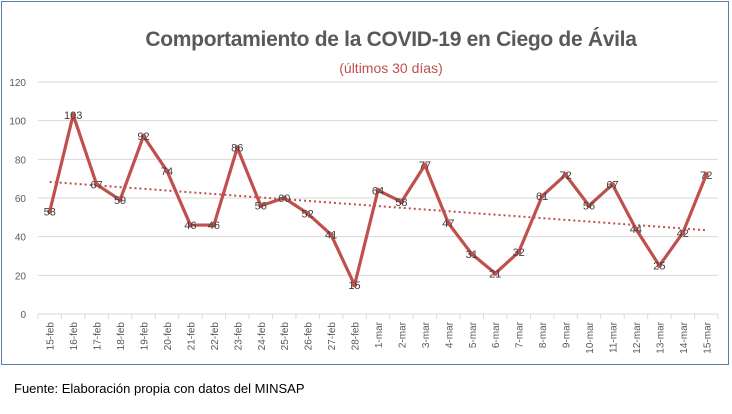 This screenshot has width=732, height=414. I want to click on data-label: 77, so click(425, 166).